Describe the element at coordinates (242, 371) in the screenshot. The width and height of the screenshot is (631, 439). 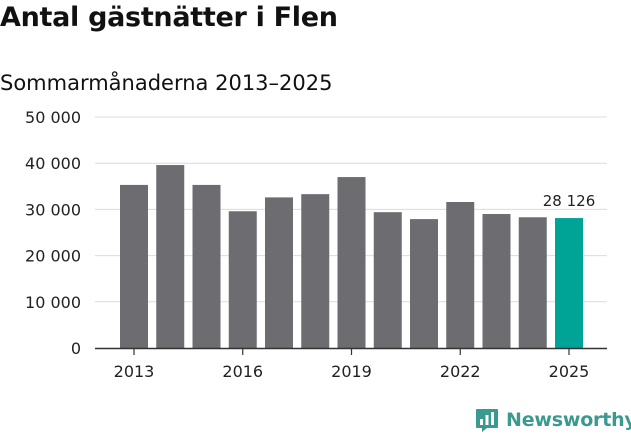
I see `x-tick-label: 2016` at that location.